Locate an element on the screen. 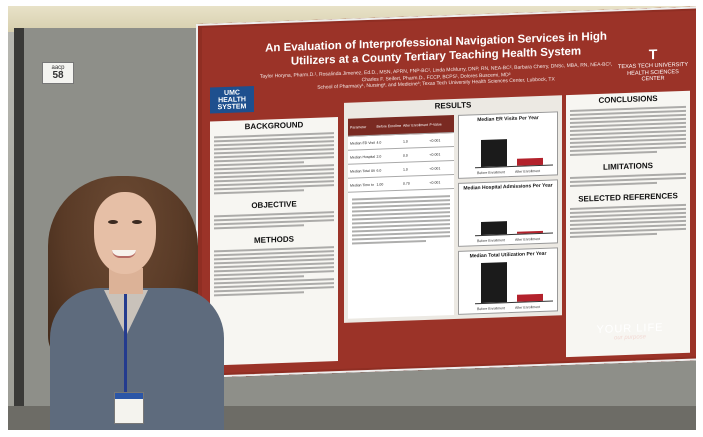 This screenshot has width=703, height=437. left-column: BACKGROUND OBJECTIVE METHODS is located at coordinates (274, 241).